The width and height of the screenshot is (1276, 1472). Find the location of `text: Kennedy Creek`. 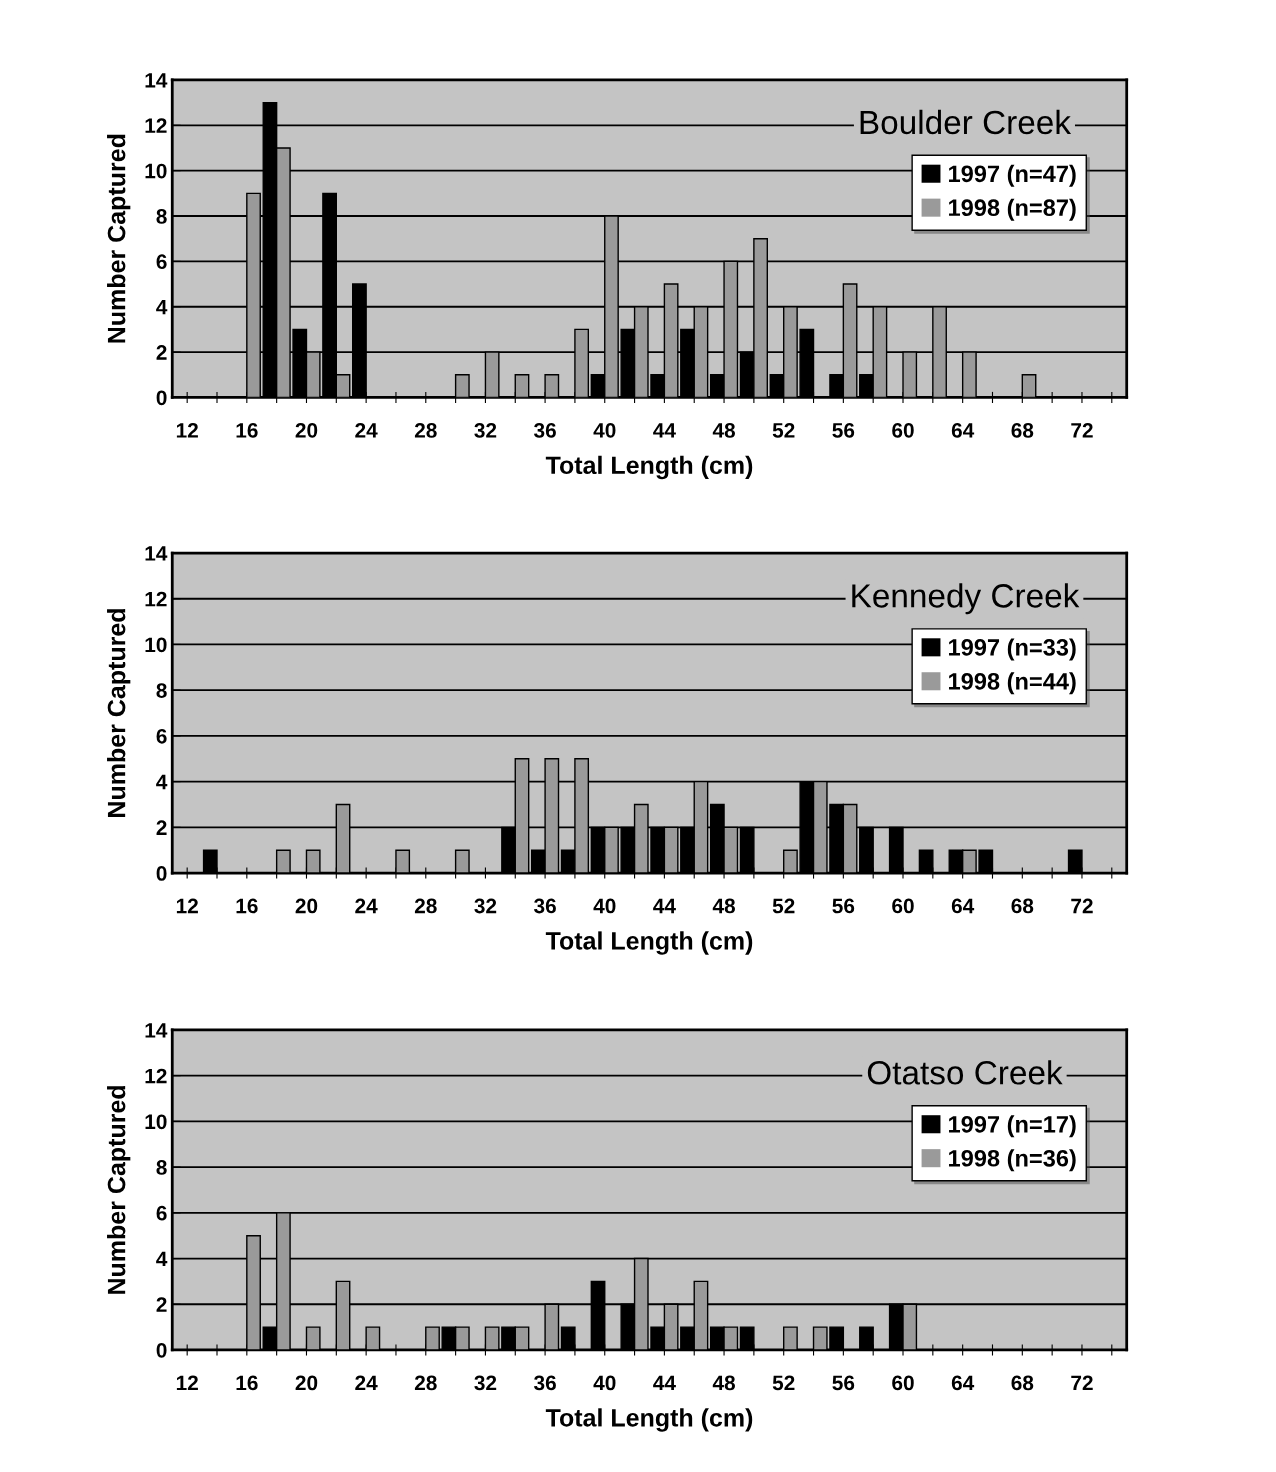

text: Kennedy Creek is located at coordinates (966, 599).